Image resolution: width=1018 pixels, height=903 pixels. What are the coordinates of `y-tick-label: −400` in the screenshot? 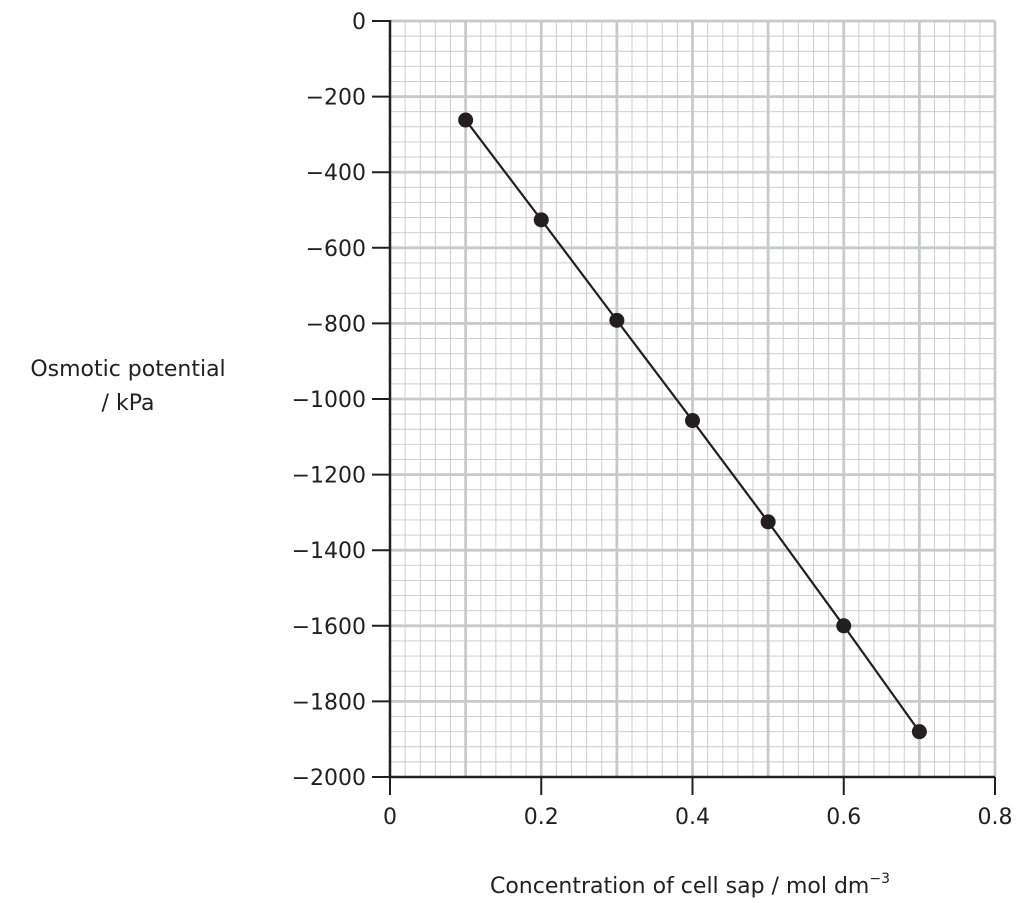 It's located at (336, 173).